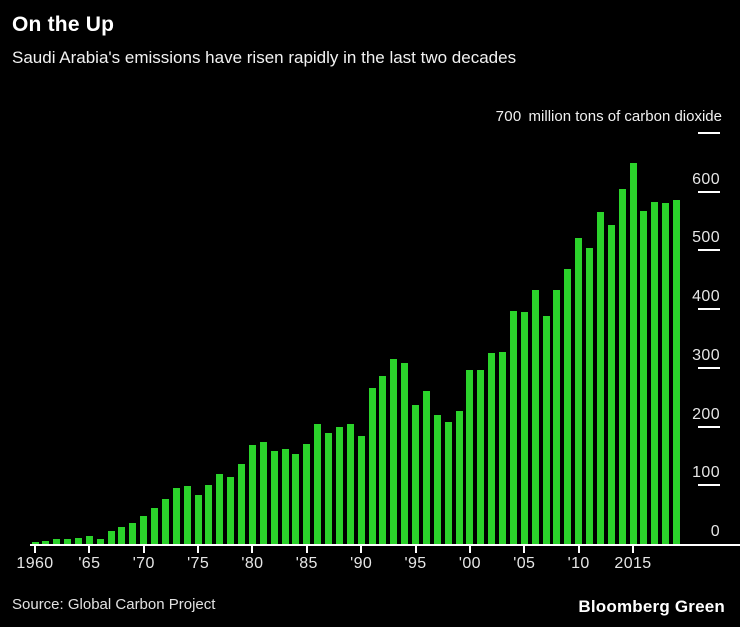 This screenshot has height=627, width=740. What do you see at coordinates (361, 563) in the screenshot?
I see `x-tick-label-1990: '90` at bounding box center [361, 563].